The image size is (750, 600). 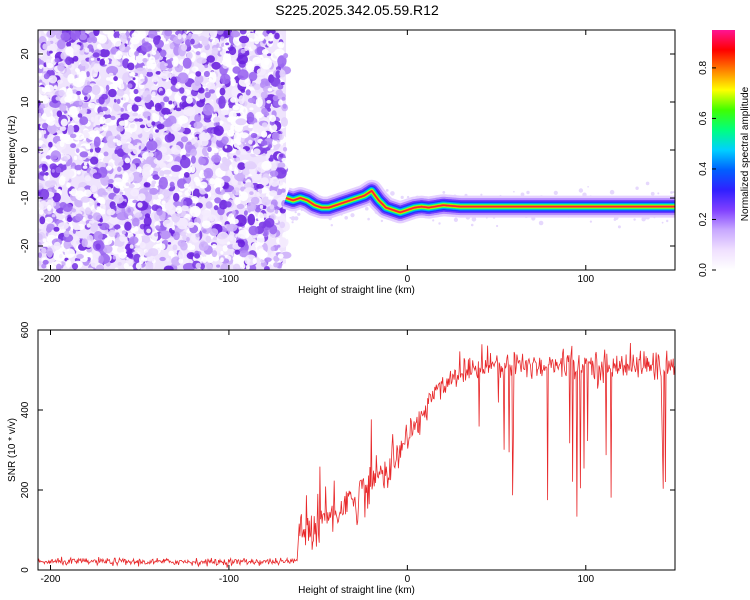 What do you see at coordinates (12, 450) in the screenshot?
I see `y-axis-label: SNR (10 * v/v)` at bounding box center [12, 450].